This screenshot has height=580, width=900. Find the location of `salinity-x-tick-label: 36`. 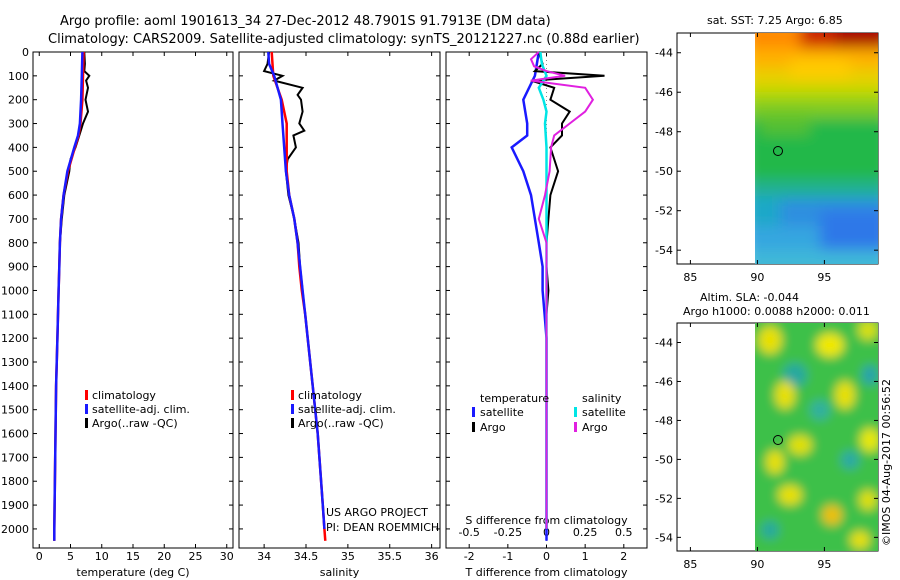

salinity-x-tick-label: 36 is located at coordinates (432, 556).